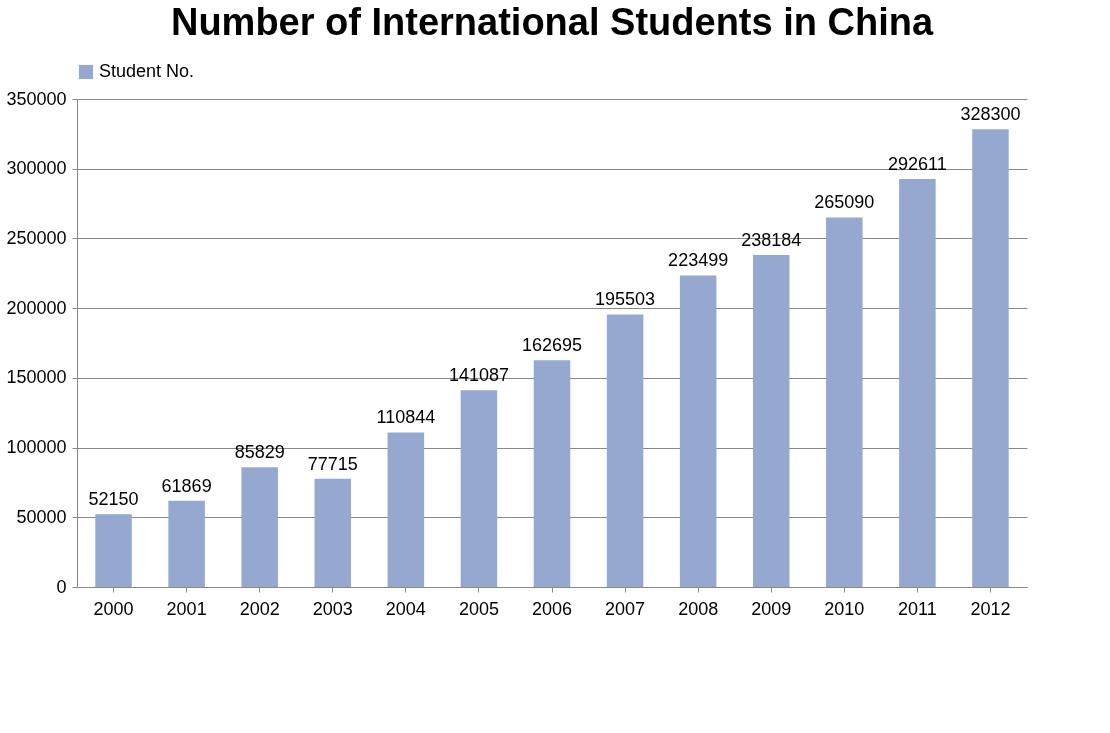  I want to click on x-tick-label: 2003, so click(332, 608).